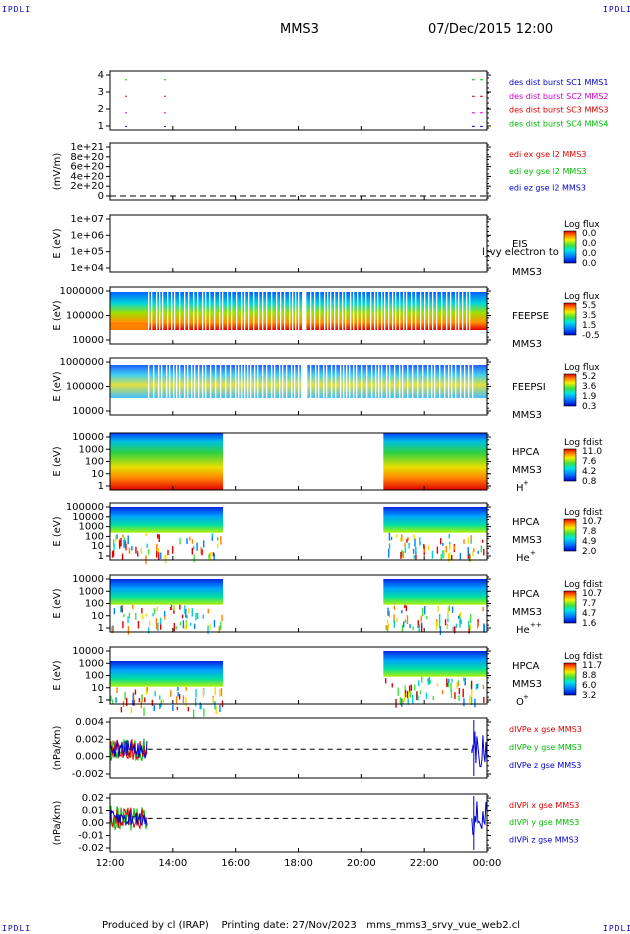  Describe the element at coordinates (589, 407) in the screenshot. I see `colorbar-tick-label: 0.3` at that location.